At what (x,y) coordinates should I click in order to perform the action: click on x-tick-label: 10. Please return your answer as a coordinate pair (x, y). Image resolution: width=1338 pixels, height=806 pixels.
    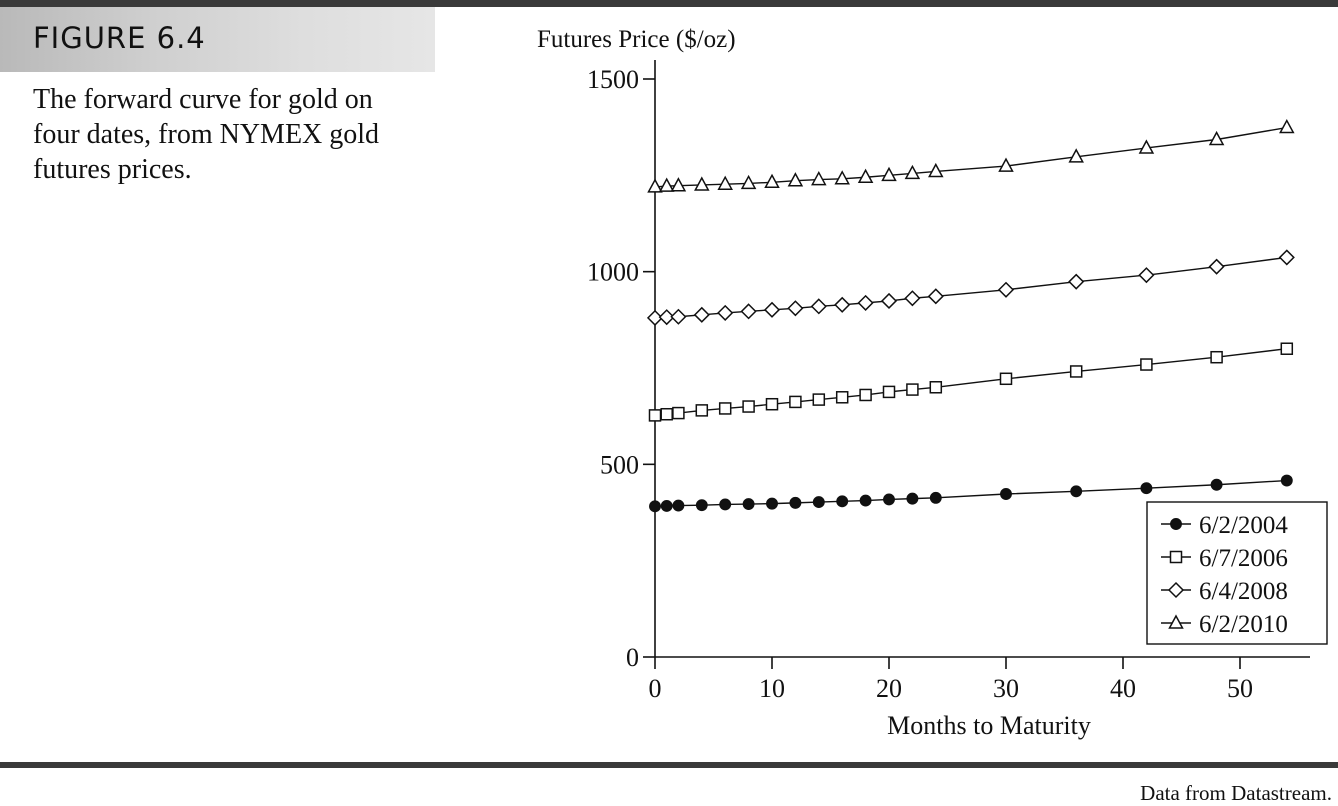
    Looking at the image, I should click on (772, 688).